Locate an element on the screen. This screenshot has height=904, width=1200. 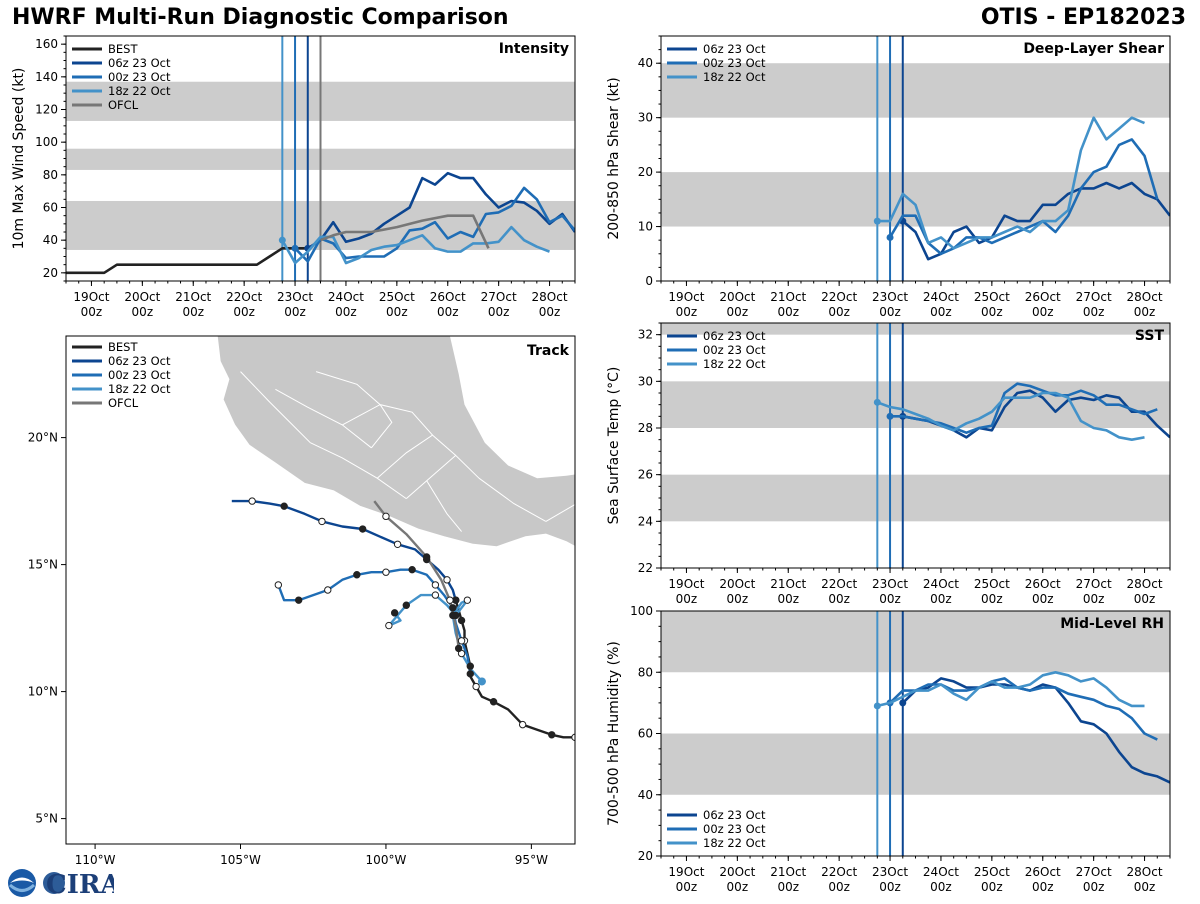
gulf-of-mexico is located at coordinates (512, 407).